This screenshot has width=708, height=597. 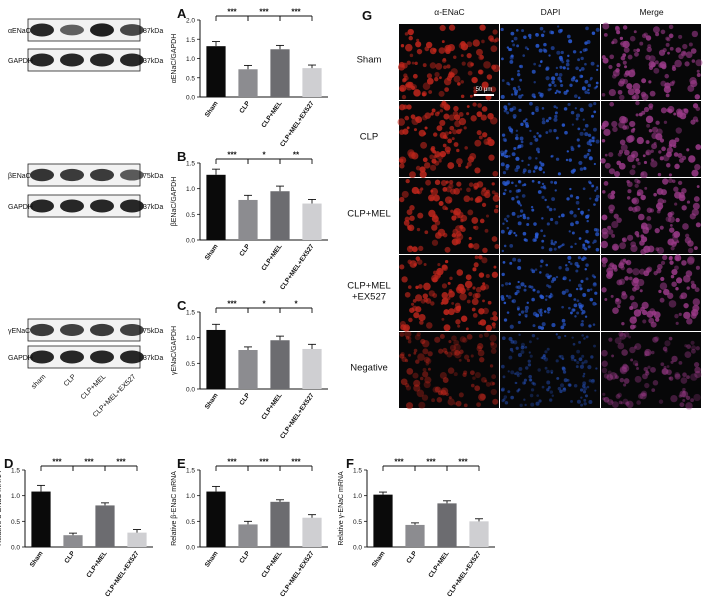 I want to click on y-tick-label: 0.0, so click(x=190, y=548).